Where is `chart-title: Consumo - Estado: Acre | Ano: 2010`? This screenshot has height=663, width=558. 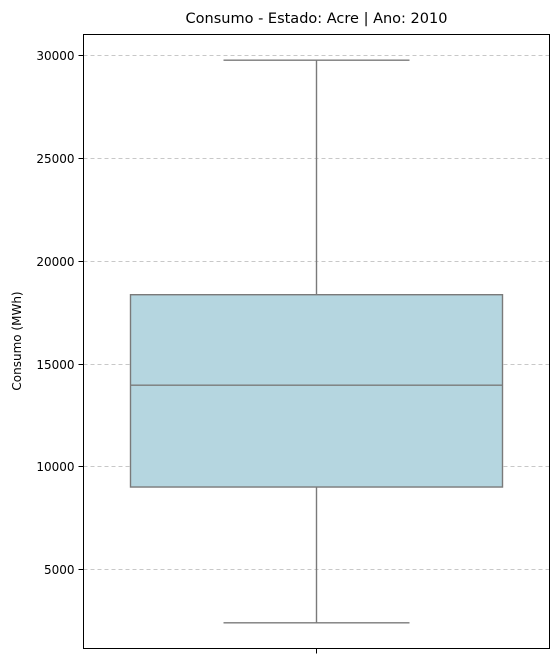
chart-title: Consumo - Estado: Acre | Ano: 2010 is located at coordinates (317, 19).